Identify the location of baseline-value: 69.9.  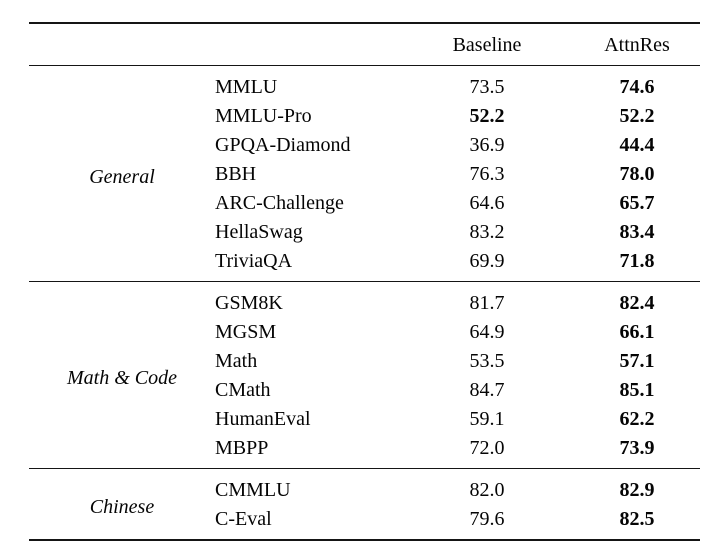
(487, 260).